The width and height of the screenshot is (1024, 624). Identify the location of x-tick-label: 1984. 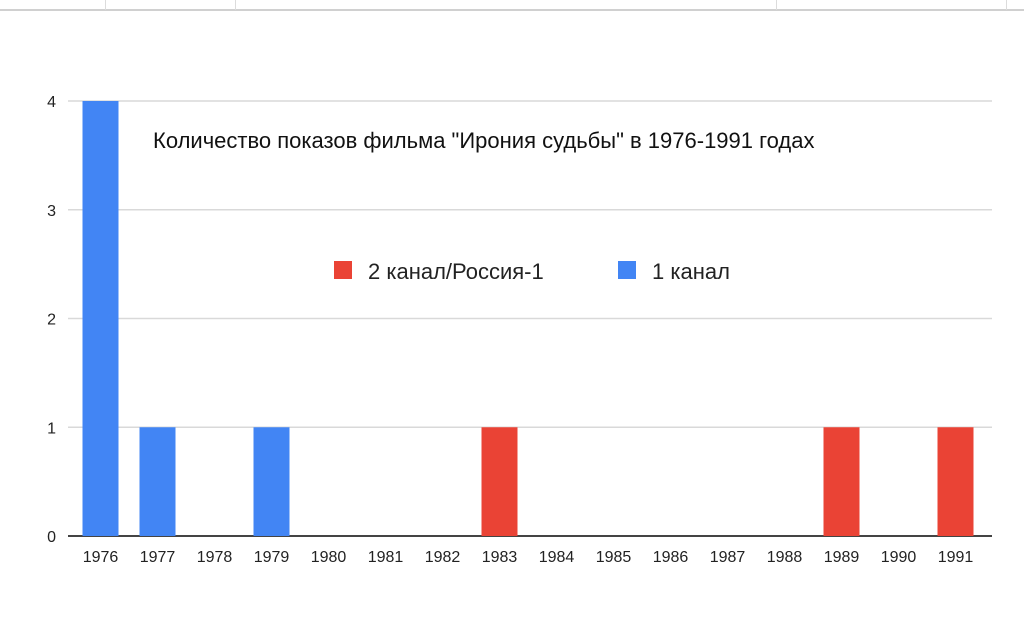
(557, 557).